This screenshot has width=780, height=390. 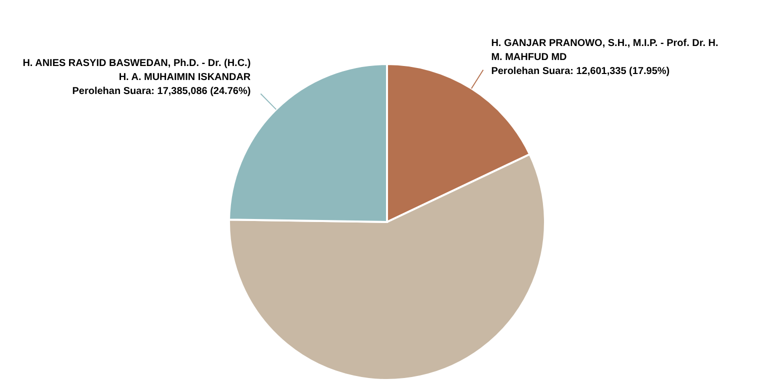 What do you see at coordinates (580, 71) in the screenshot?
I see `data-label: Perolehan Suara: 12,601,335 (17.95%)` at bounding box center [580, 71].